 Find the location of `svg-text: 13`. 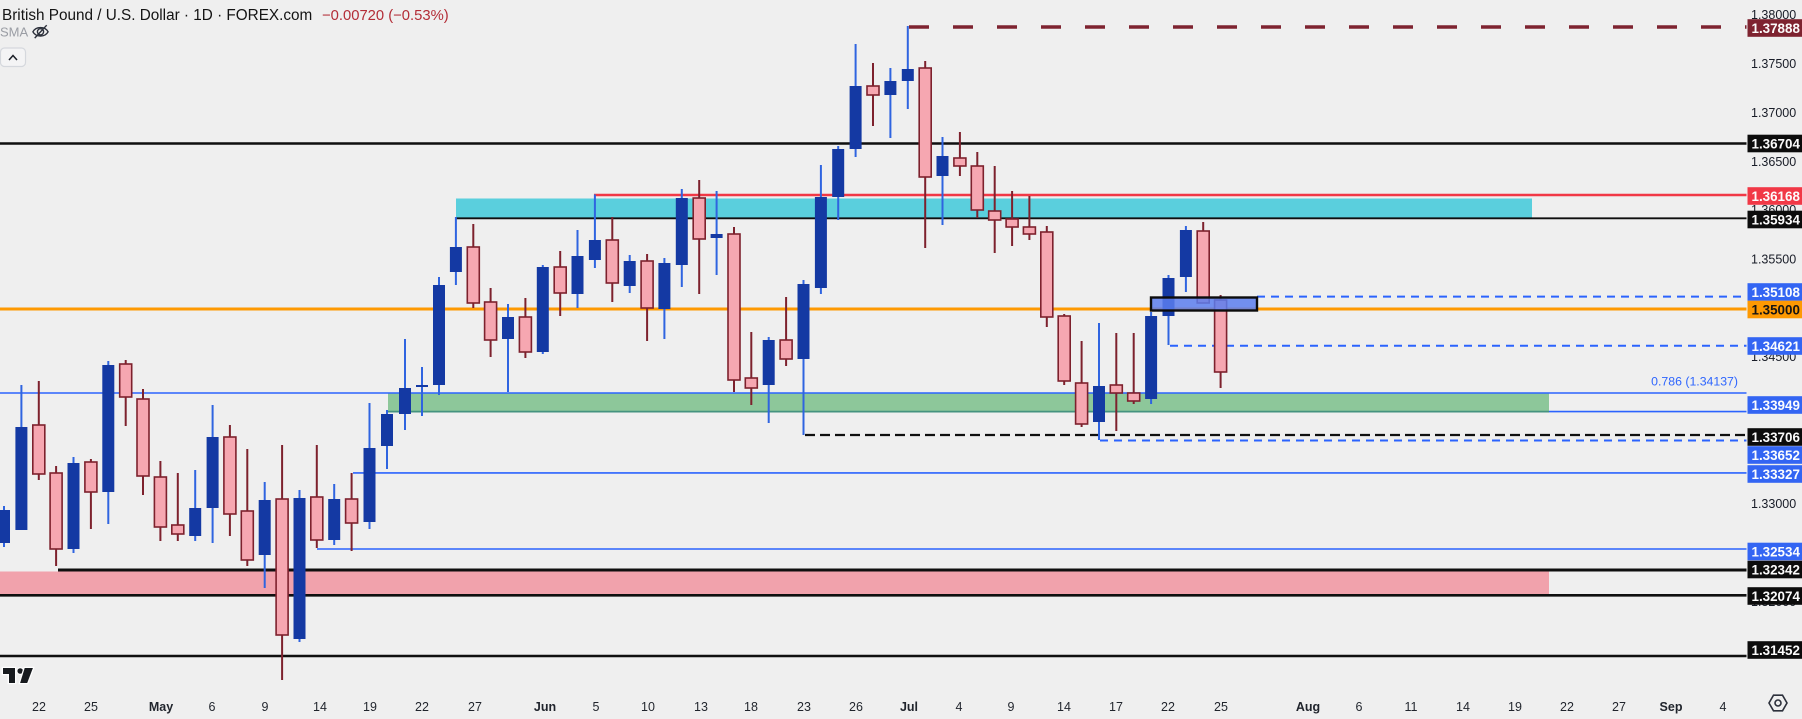

svg-text: 13 is located at coordinates (701, 707).